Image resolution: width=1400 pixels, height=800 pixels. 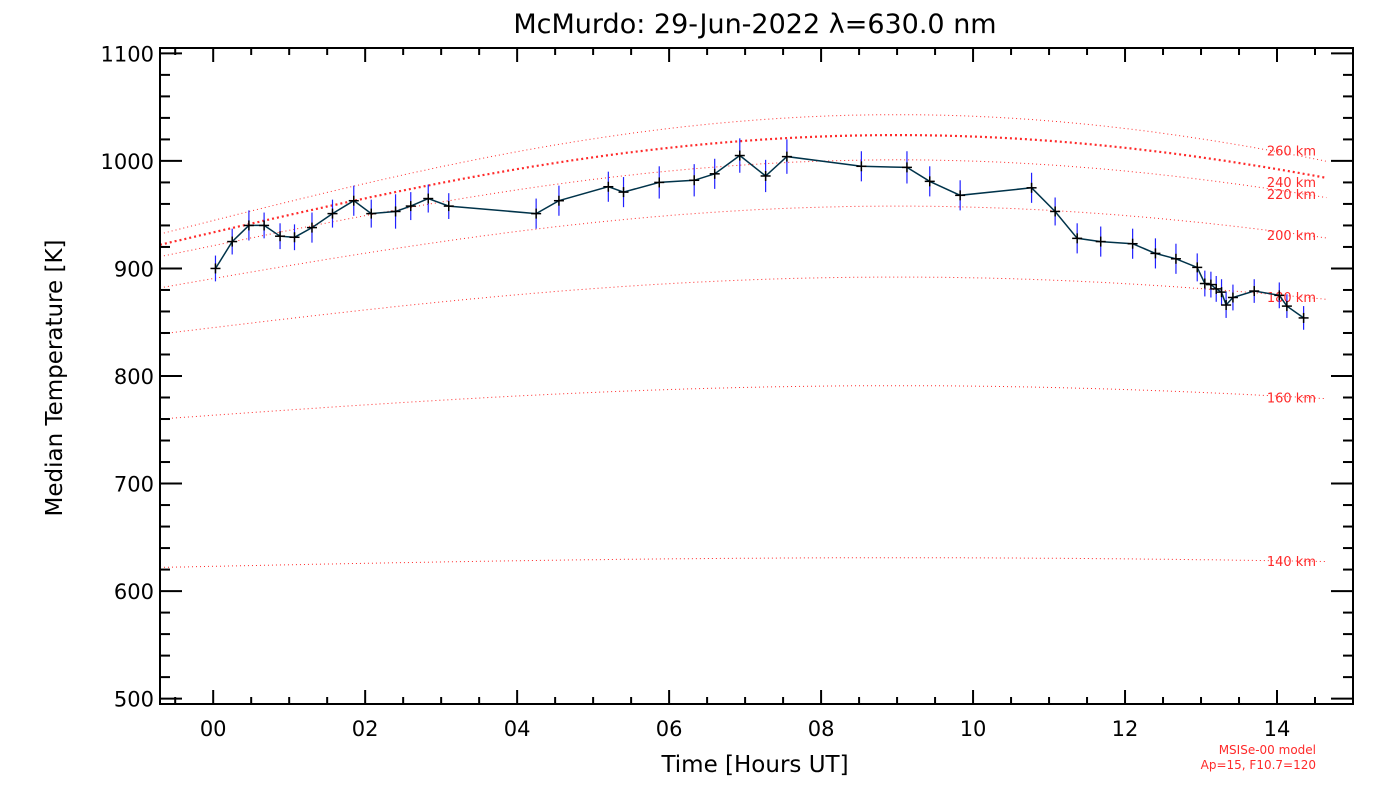 What do you see at coordinates (1267, 750) in the screenshot?
I see `model-note-line-1: MSISe-00 model` at bounding box center [1267, 750].